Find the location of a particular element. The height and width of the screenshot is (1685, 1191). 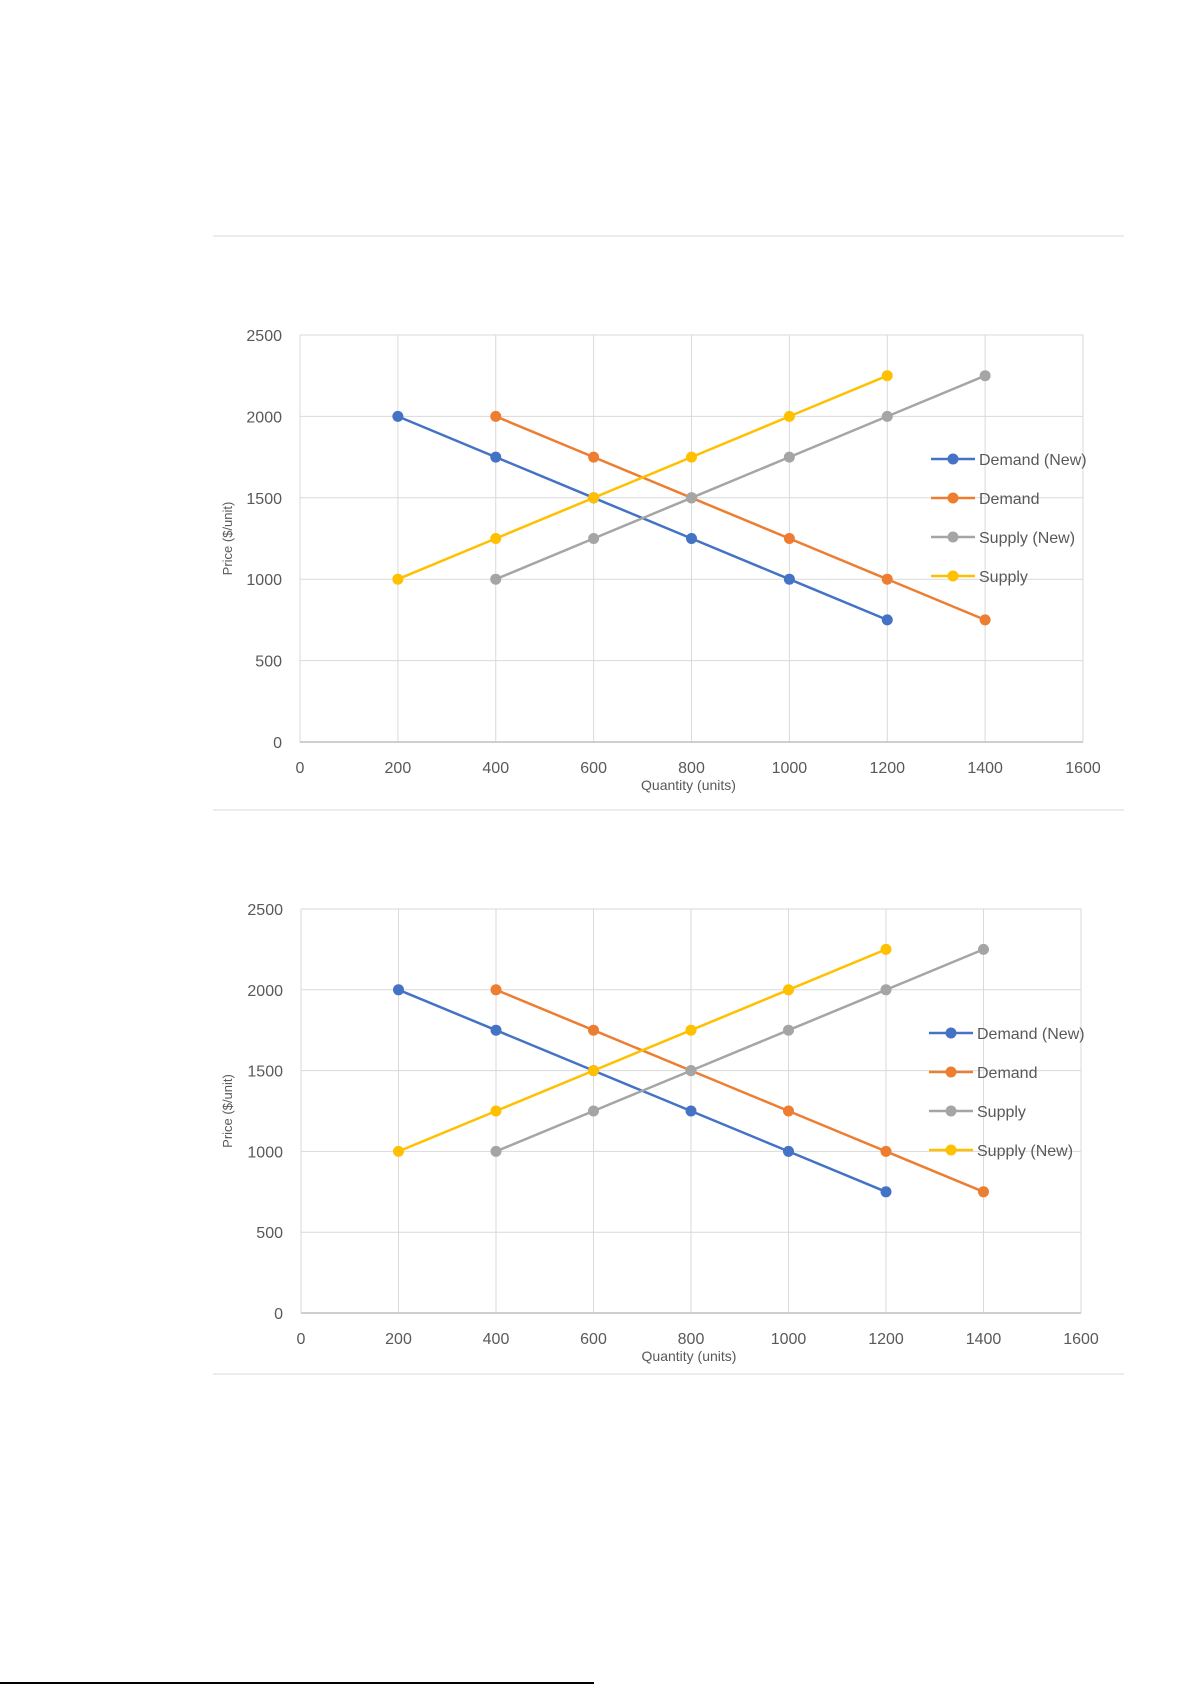

y-tick-label: 2000 is located at coordinates (264, 417).